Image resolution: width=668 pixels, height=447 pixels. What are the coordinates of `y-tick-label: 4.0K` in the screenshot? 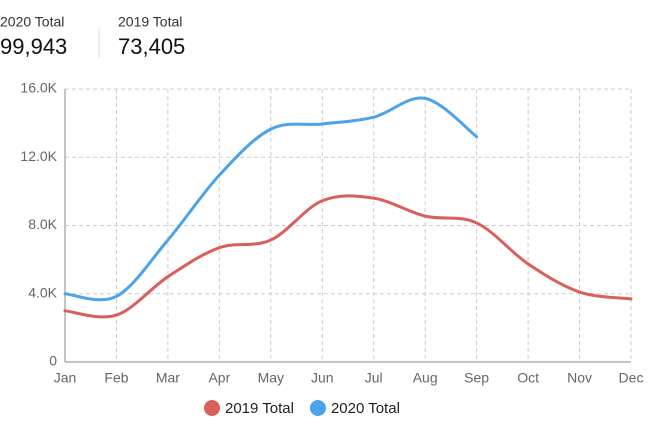 It's located at (42, 292).